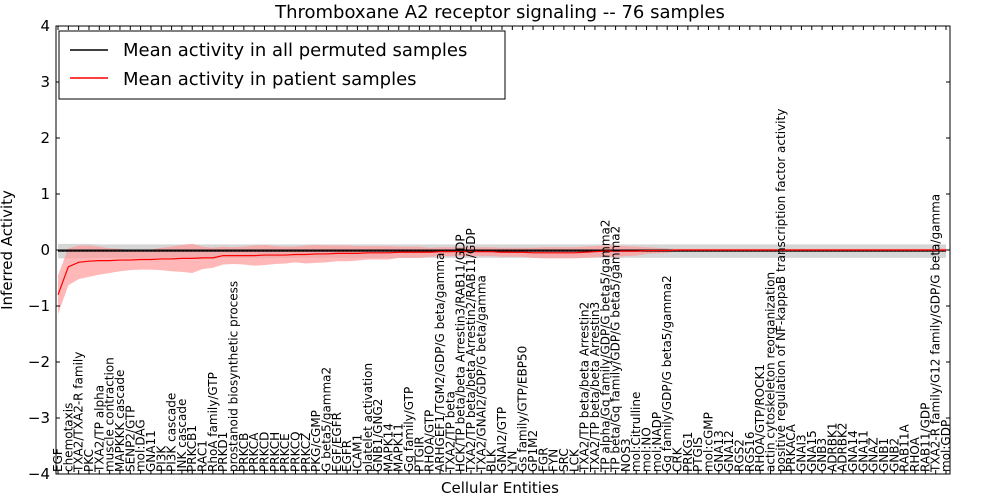 The image size is (1000, 500). Describe the element at coordinates (636, 432) in the screenshot. I see `x-tick-label: mol:Citrulline` at that location.